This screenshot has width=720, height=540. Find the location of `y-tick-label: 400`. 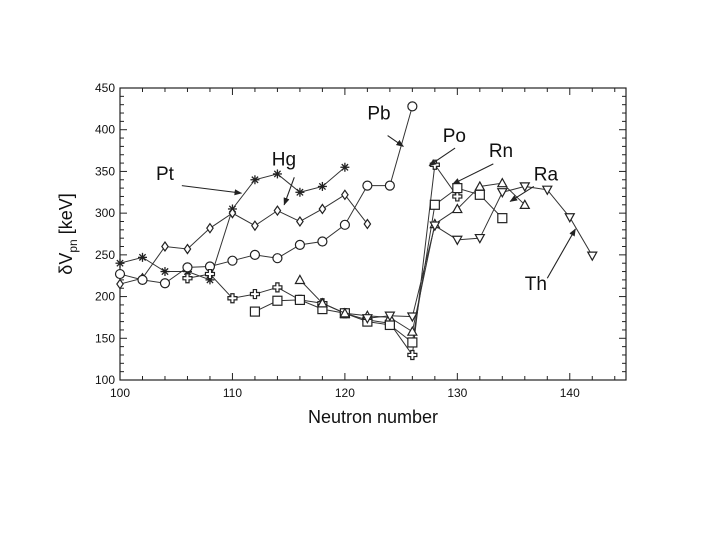

y-tick-label: 400 is located at coordinates (105, 130).